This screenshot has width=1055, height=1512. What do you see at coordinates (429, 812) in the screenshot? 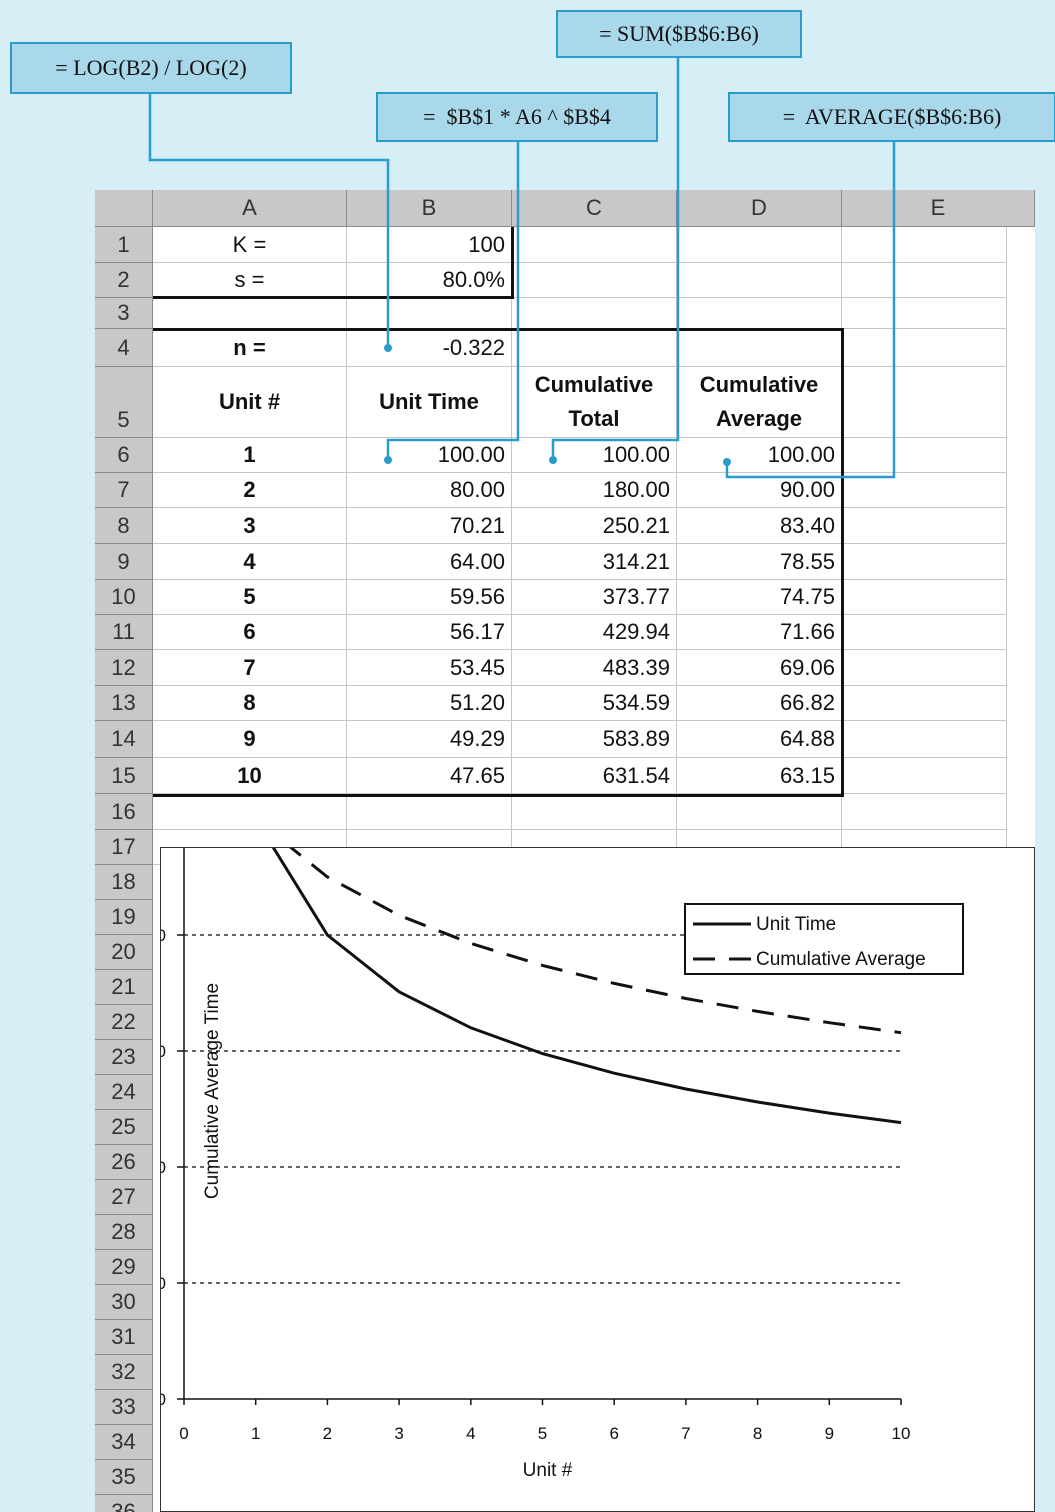
I see `cell-b16` at bounding box center [429, 812].